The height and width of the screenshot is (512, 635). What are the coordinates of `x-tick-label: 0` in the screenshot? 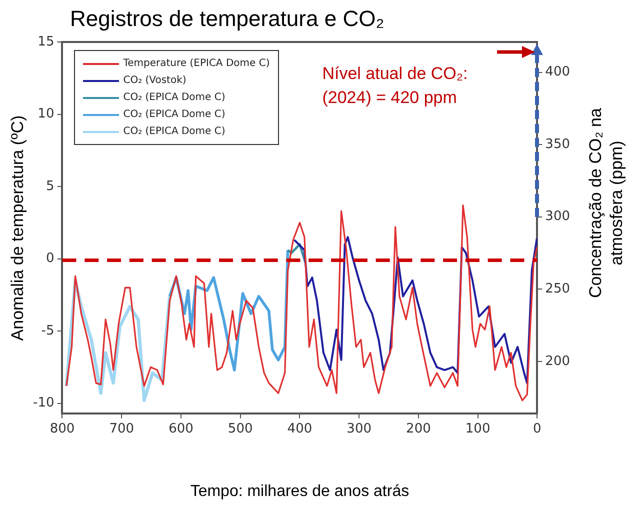 It's located at (537, 429).